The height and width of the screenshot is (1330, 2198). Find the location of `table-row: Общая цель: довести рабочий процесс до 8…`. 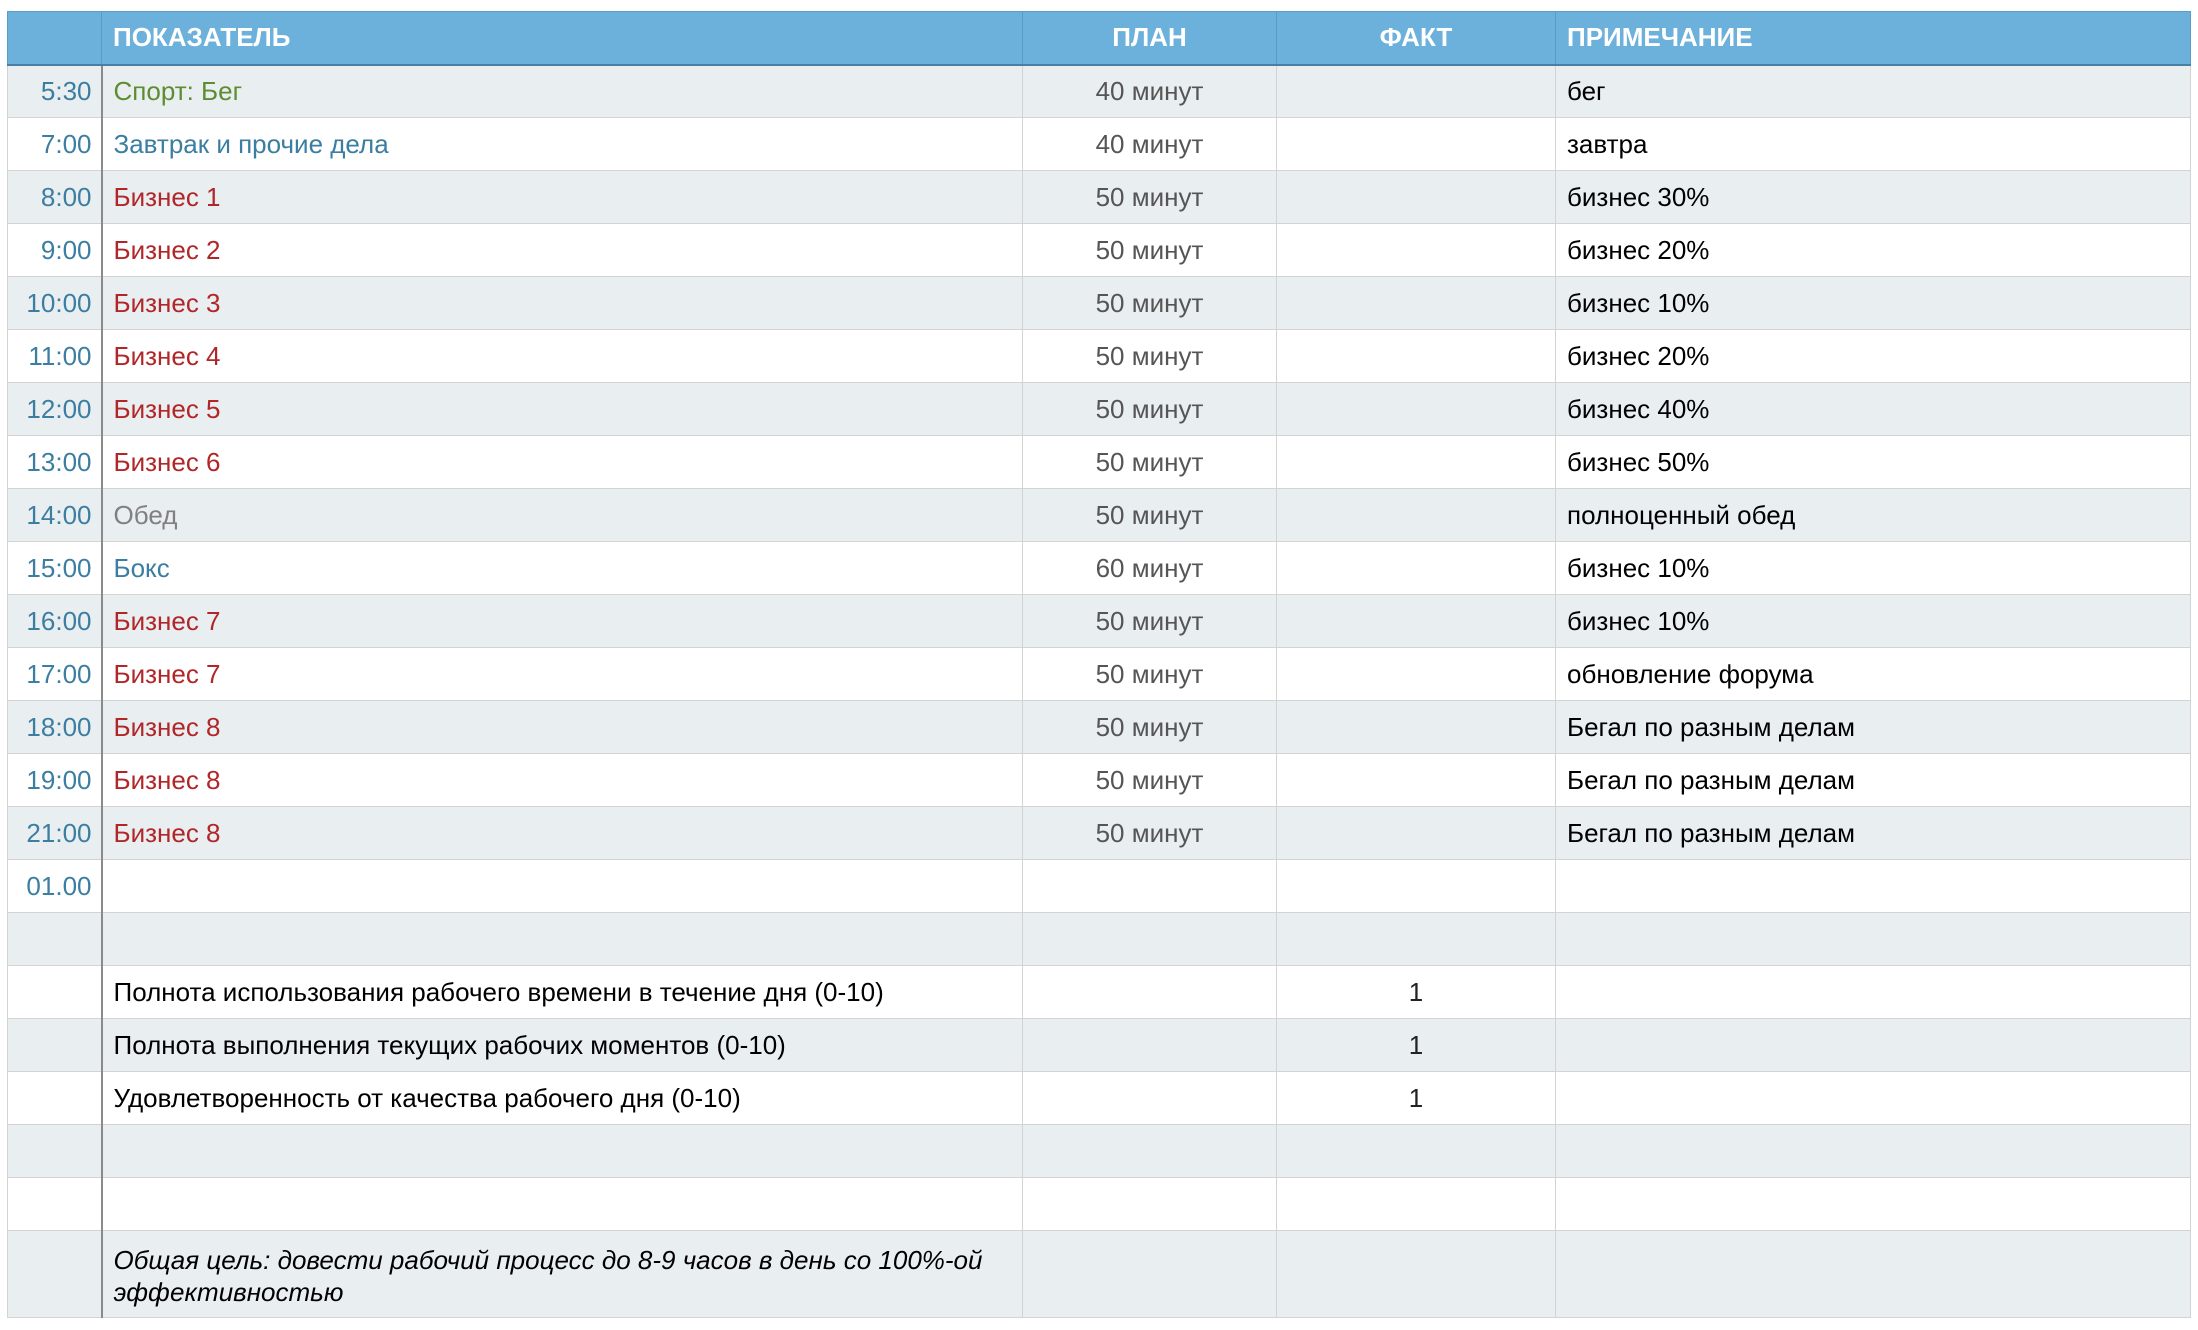

table-row: Общая цель: довести рабочий процесс до 8… is located at coordinates (1099, 1274).